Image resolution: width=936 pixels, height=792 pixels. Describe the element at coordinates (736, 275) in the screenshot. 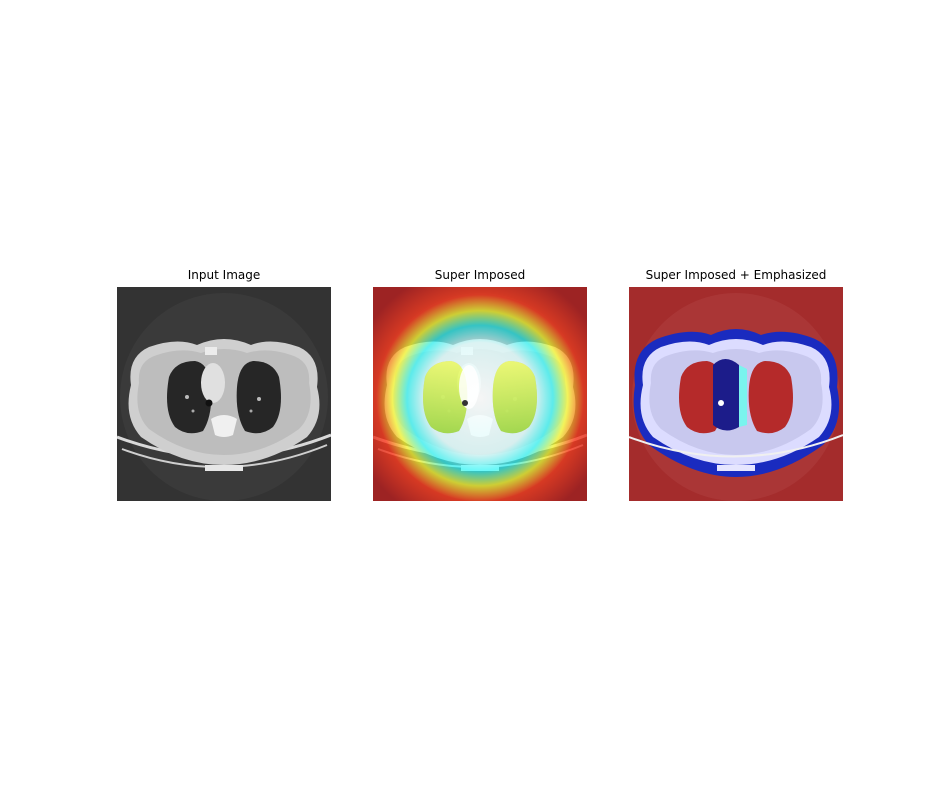

I see `panel-title: Super Imposed + Emphasized` at that location.